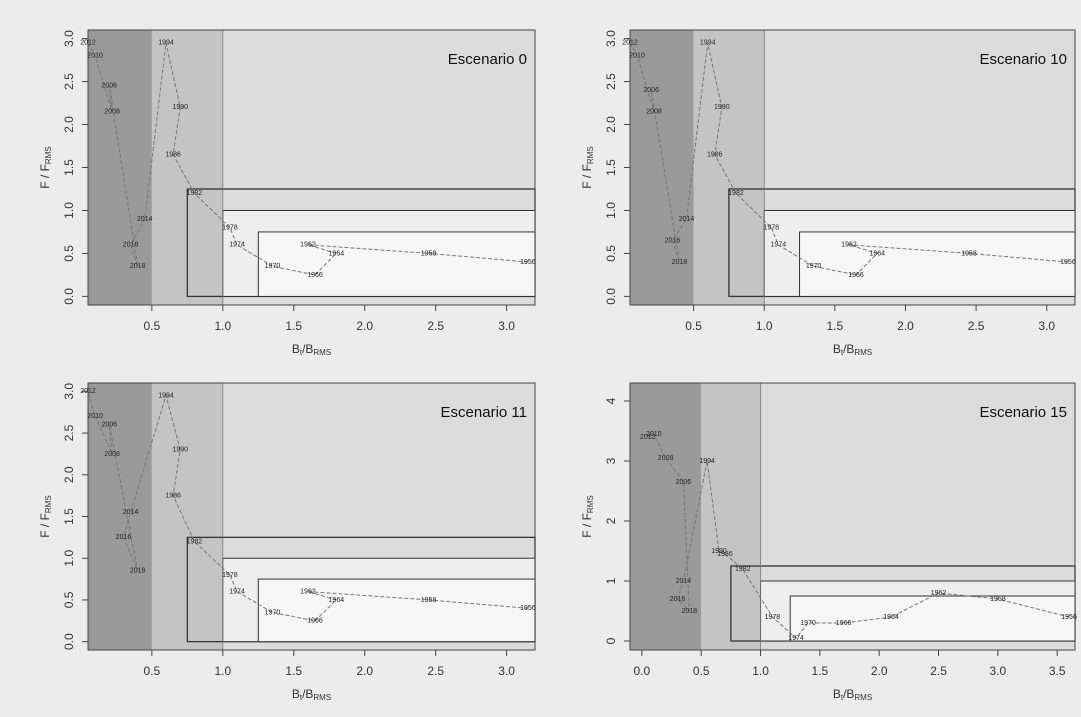 The width and height of the screenshot is (1081, 717). I want to click on x-label-part: B, so click(837, 349).